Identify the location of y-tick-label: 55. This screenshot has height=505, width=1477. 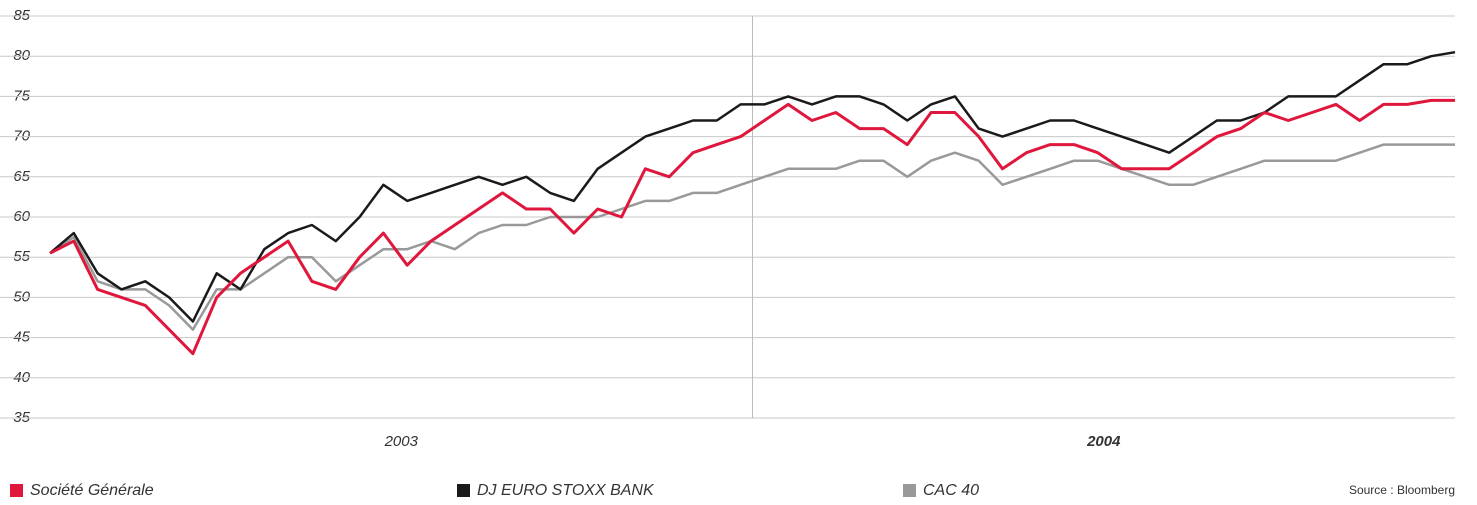
(21, 256).